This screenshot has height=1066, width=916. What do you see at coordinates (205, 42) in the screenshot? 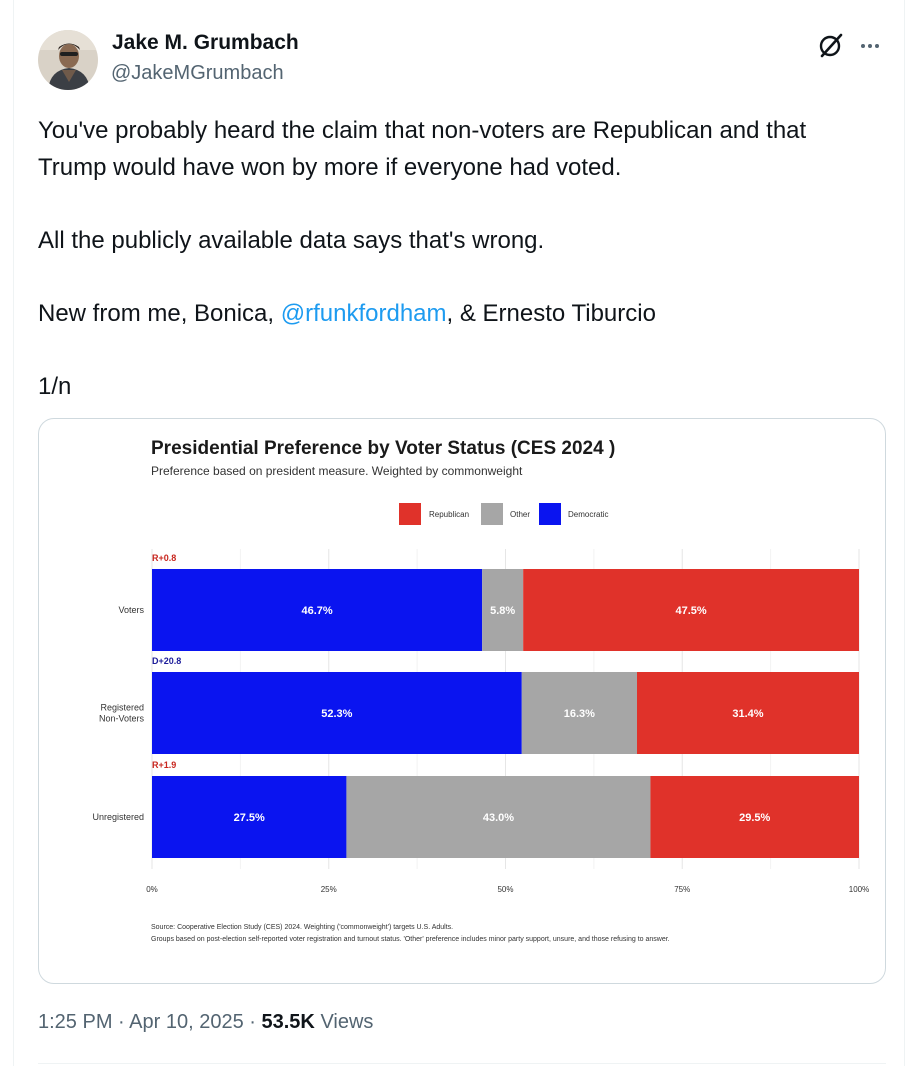
I see `author-name: Jake M. Grumbach` at bounding box center [205, 42].